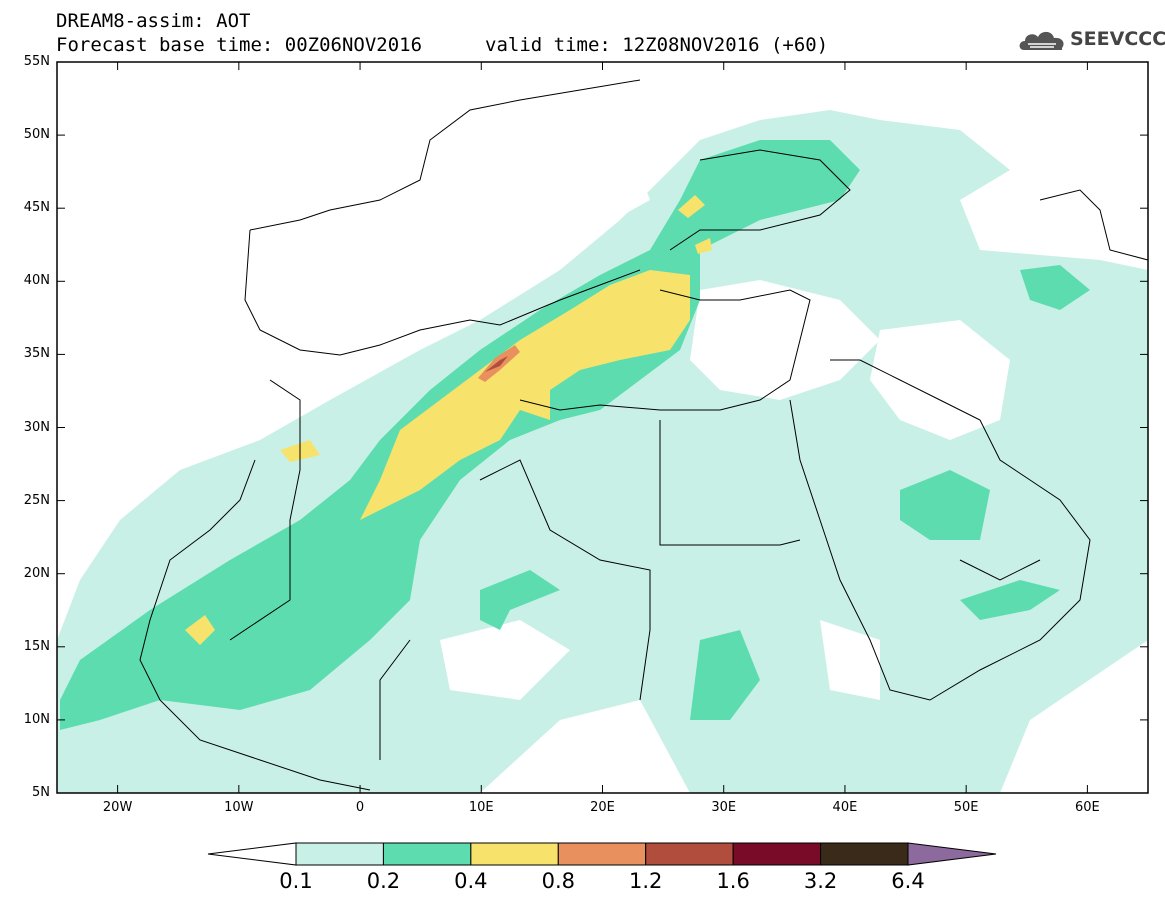 The height and width of the screenshot is (905, 1165). I want to click on lat-tick-label: 30N, so click(36, 427).